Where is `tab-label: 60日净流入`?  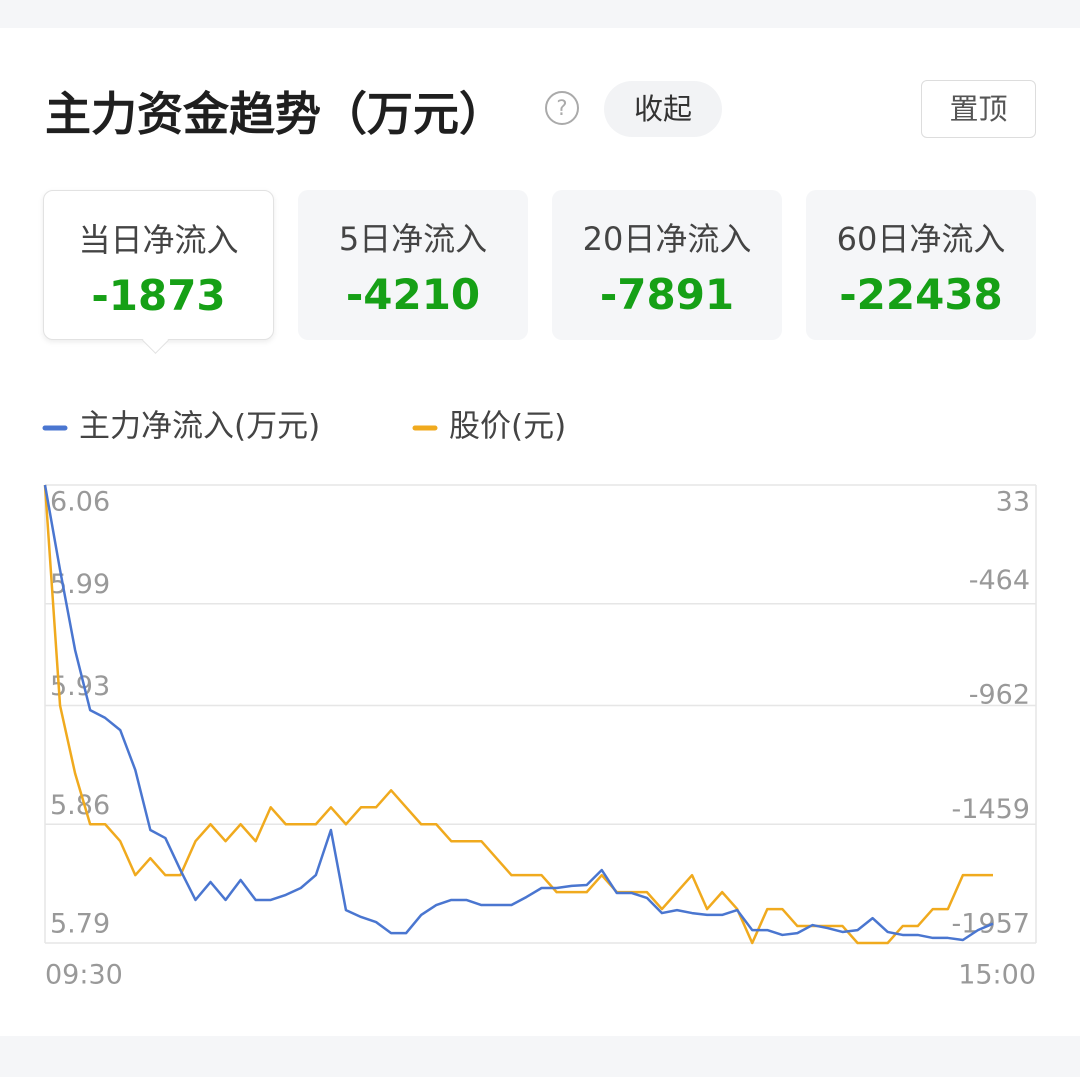 tab-label: 60日净流入 is located at coordinates (921, 239).